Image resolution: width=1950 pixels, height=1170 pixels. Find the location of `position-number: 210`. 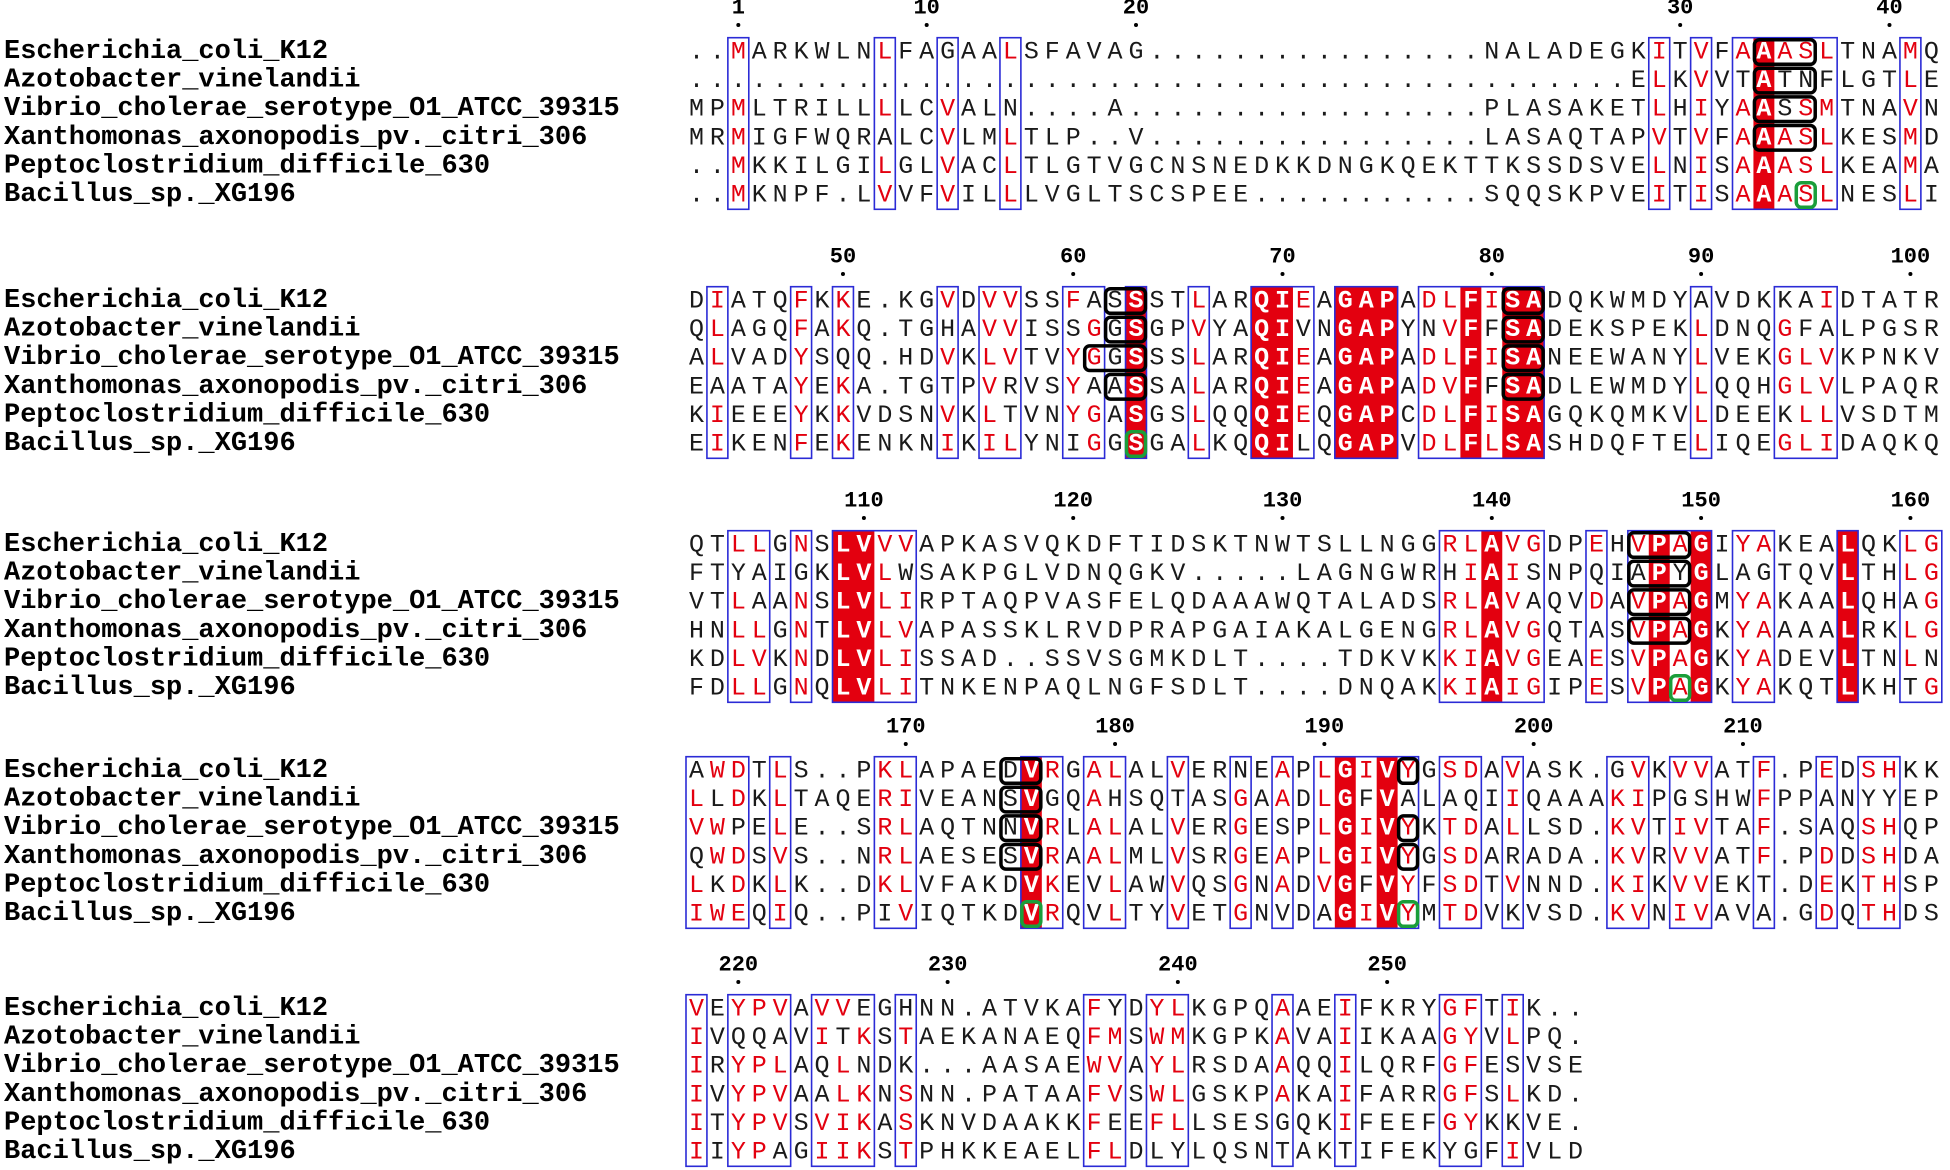

position-number: 210 is located at coordinates (1743, 727).